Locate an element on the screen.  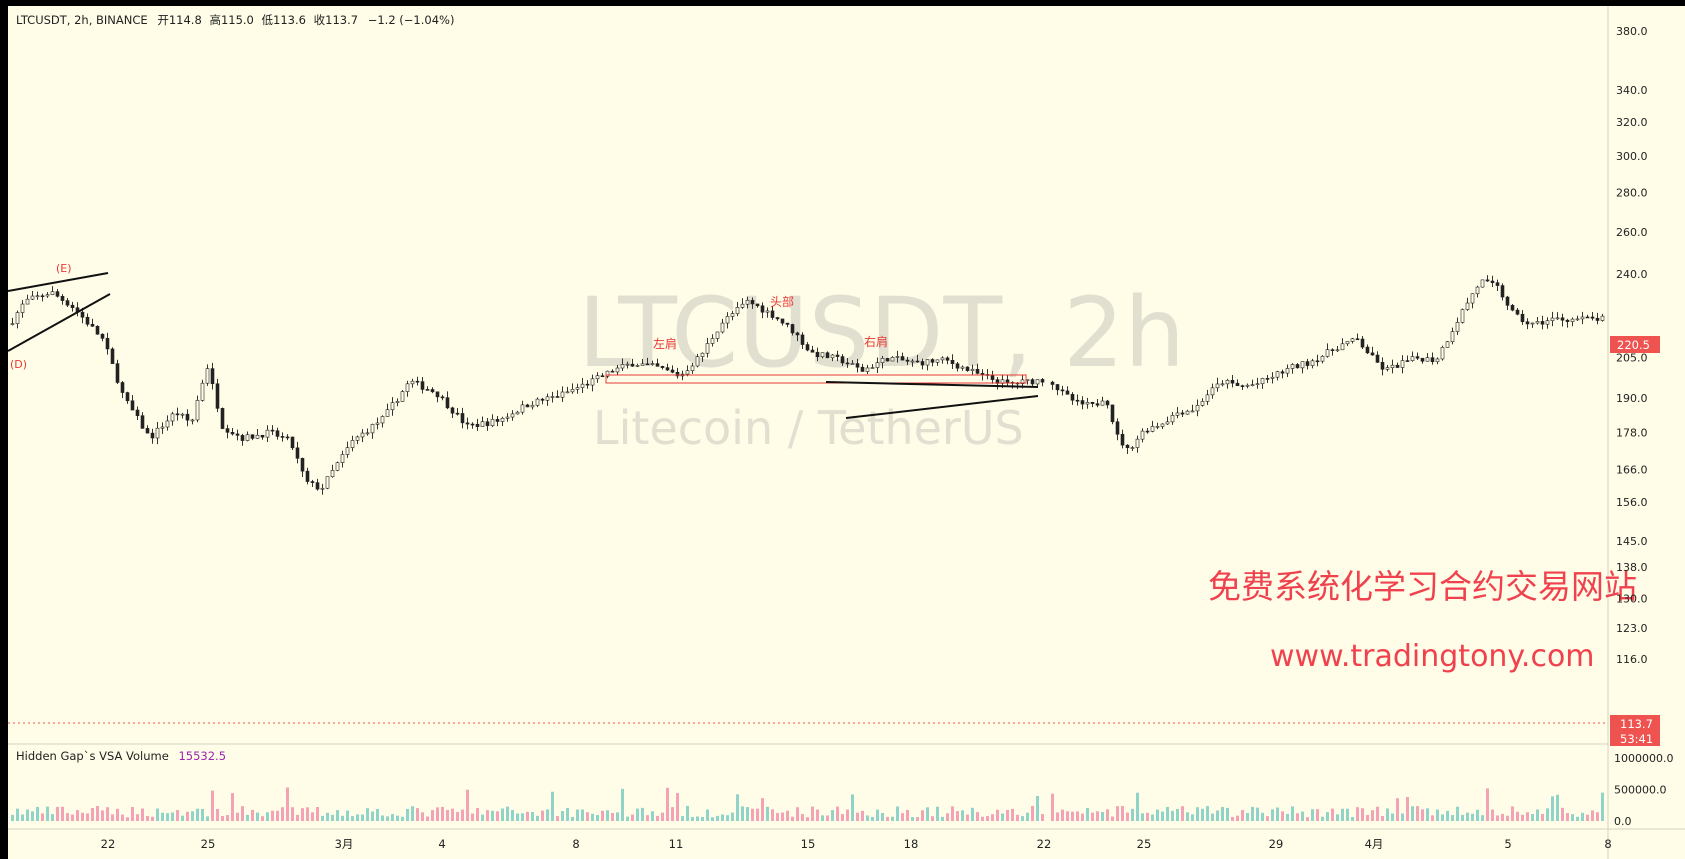
wedge-lower-line is located at coordinates (59, 322).